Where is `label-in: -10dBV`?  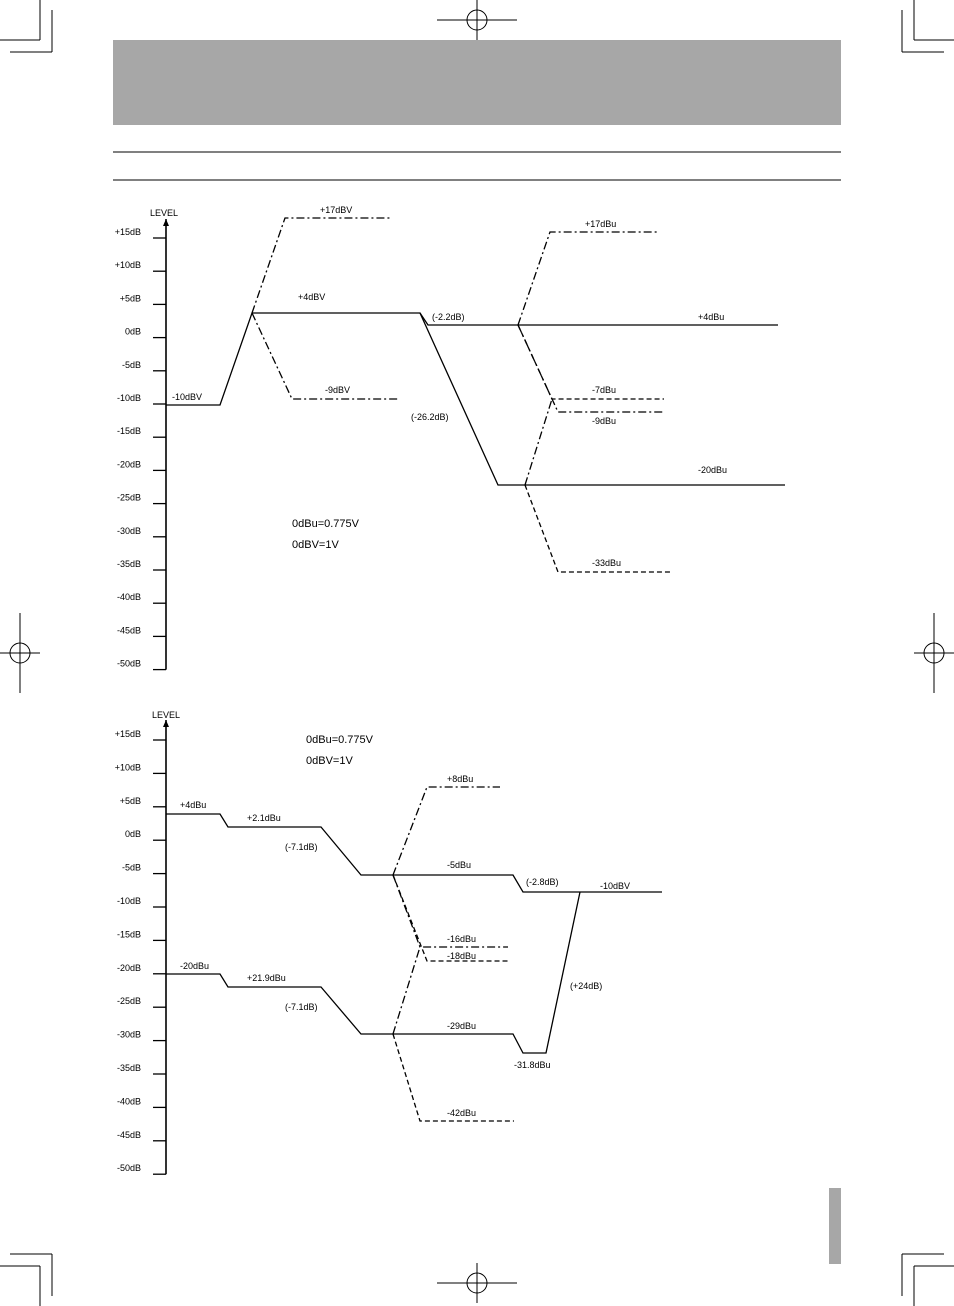
label-in: -10dBV is located at coordinates (187, 397).